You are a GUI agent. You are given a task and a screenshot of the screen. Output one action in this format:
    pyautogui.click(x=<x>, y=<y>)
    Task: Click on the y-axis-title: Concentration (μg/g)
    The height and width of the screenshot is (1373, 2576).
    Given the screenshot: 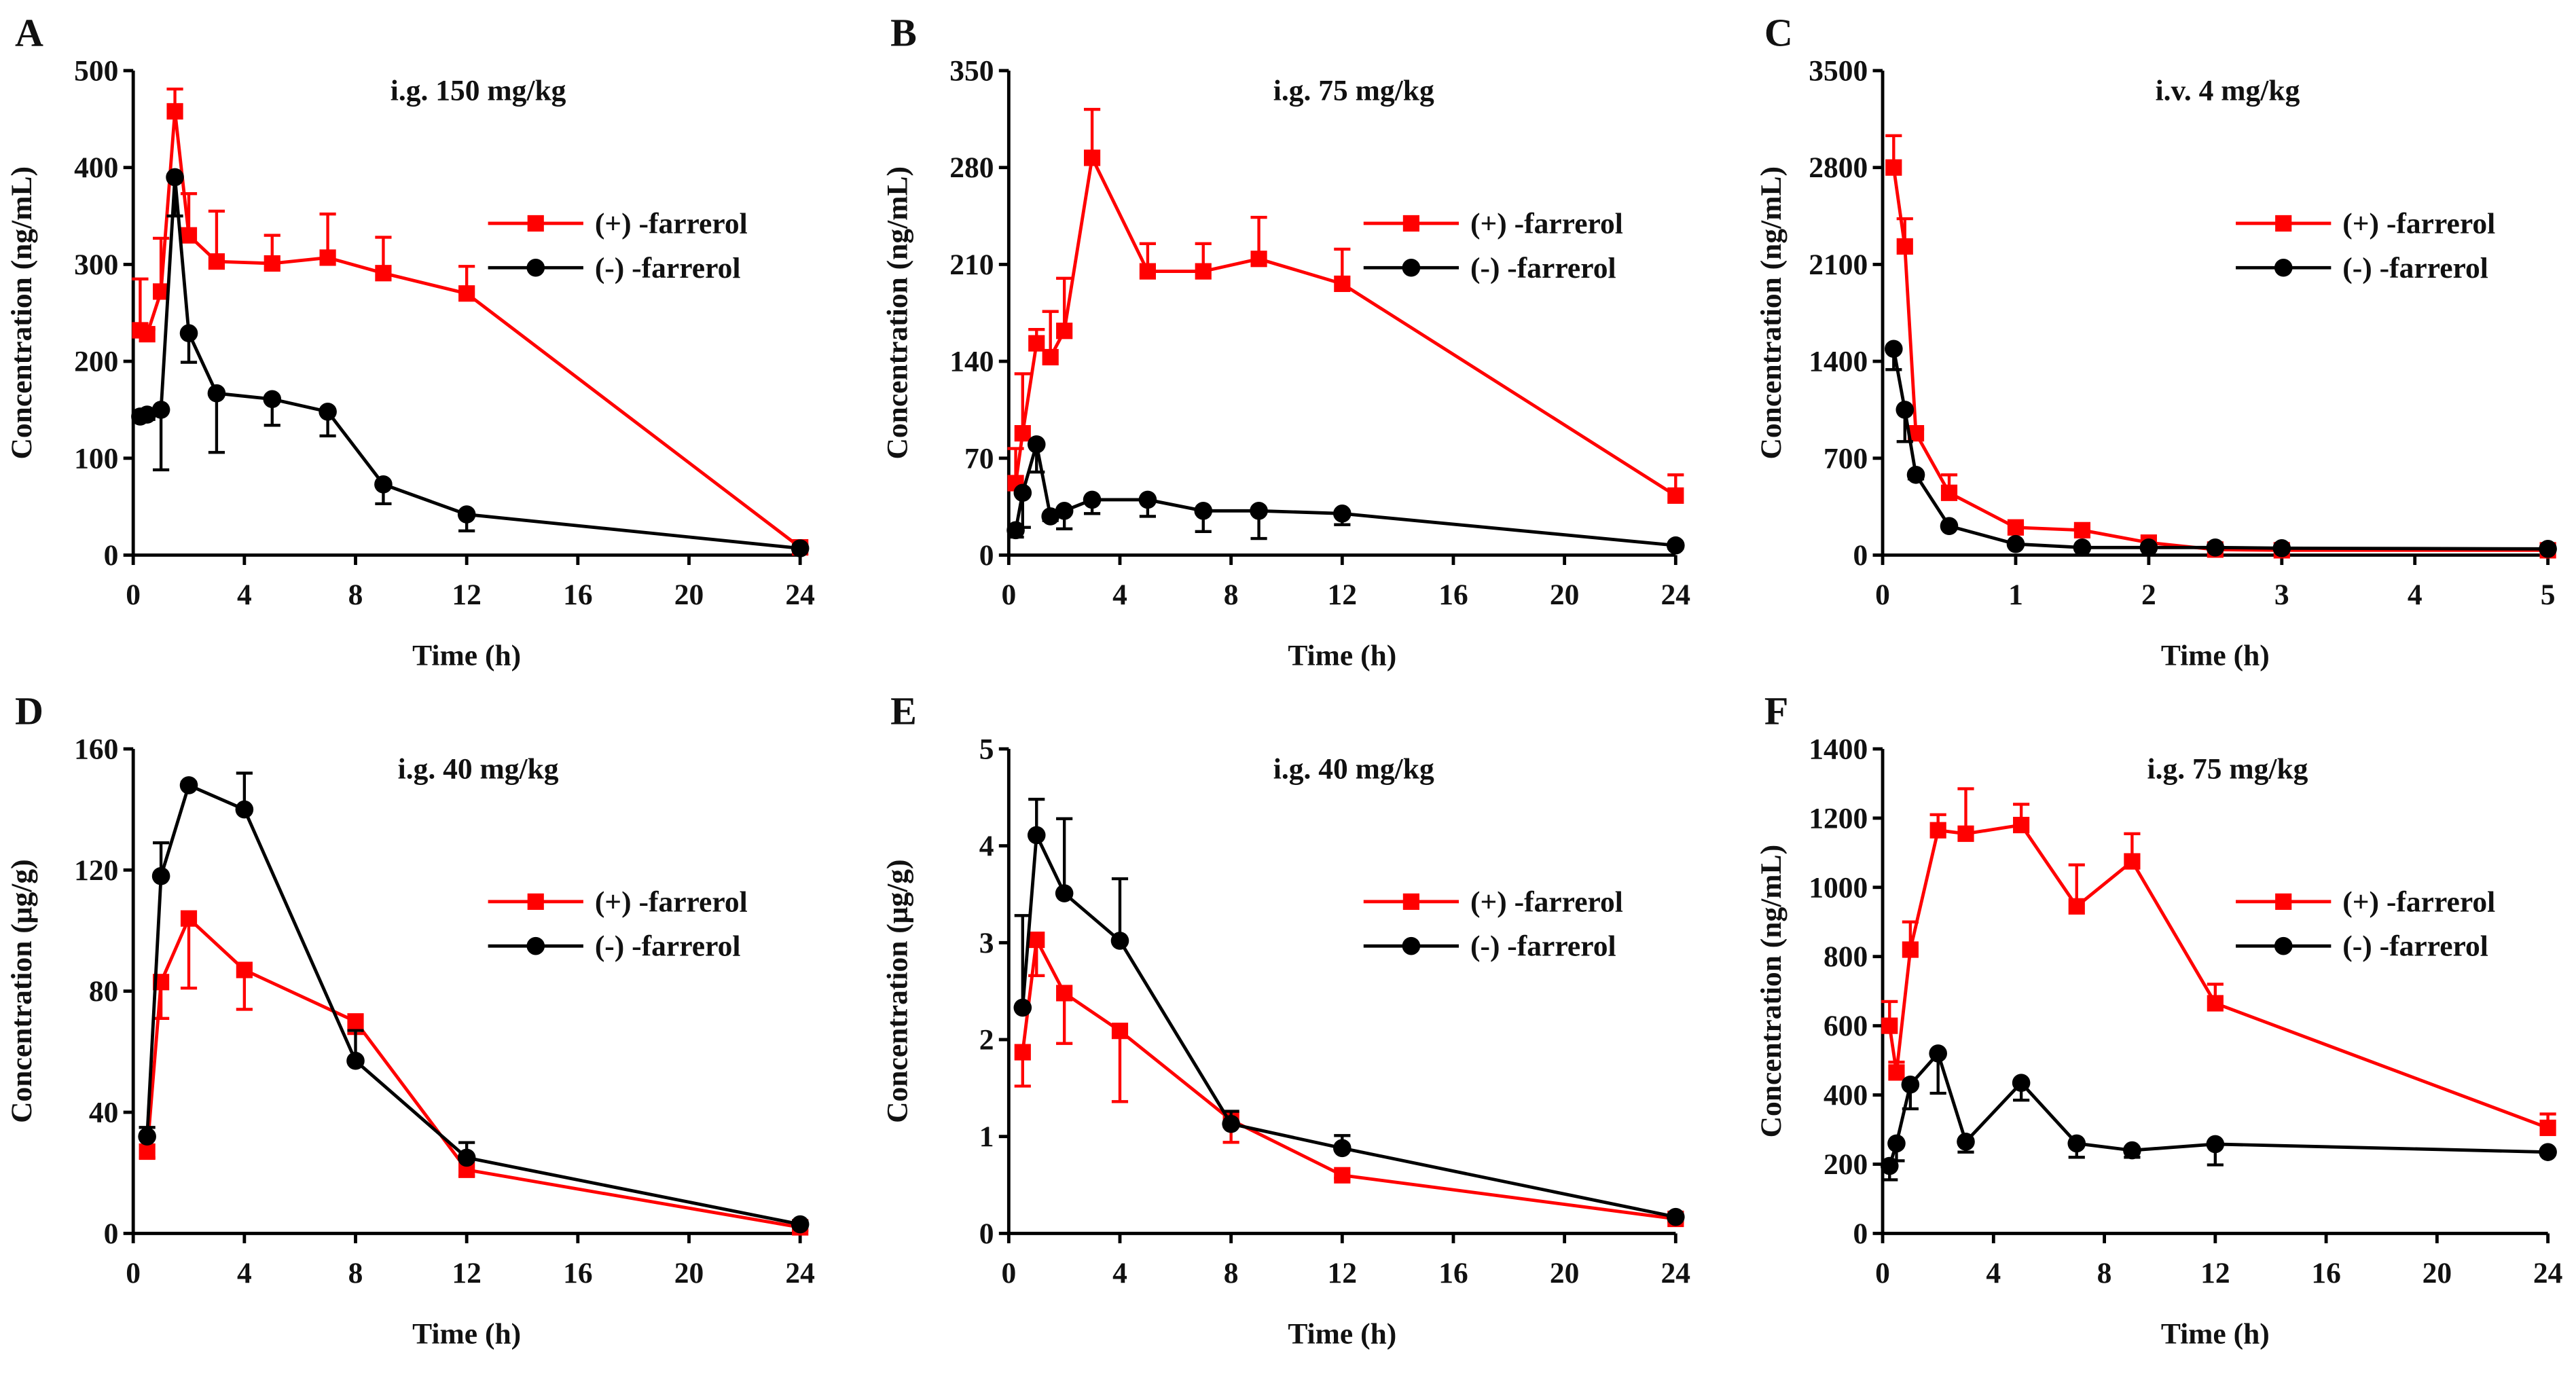 What is the action you would take?
    pyautogui.click(x=21, y=991)
    